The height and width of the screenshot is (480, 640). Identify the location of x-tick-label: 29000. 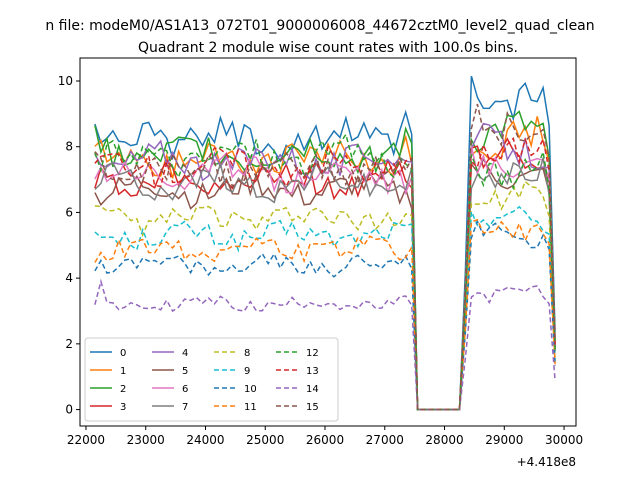
(504, 440).